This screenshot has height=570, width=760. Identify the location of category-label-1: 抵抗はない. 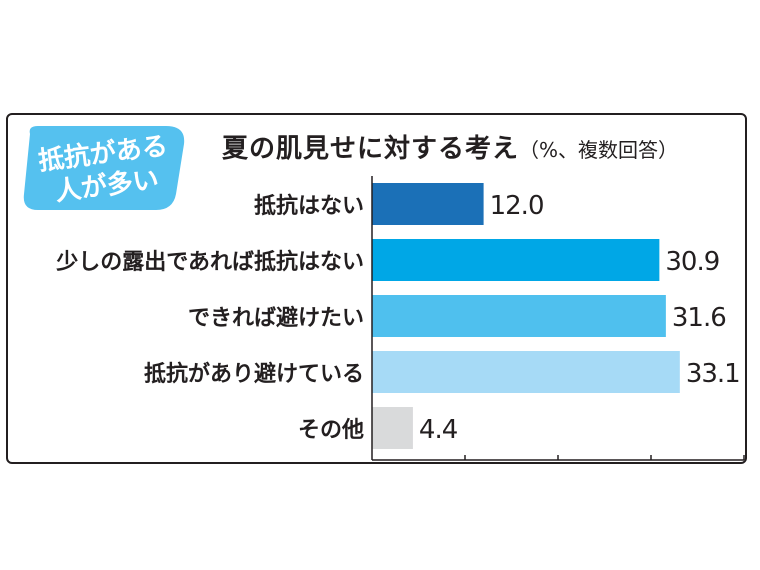
(309, 206).